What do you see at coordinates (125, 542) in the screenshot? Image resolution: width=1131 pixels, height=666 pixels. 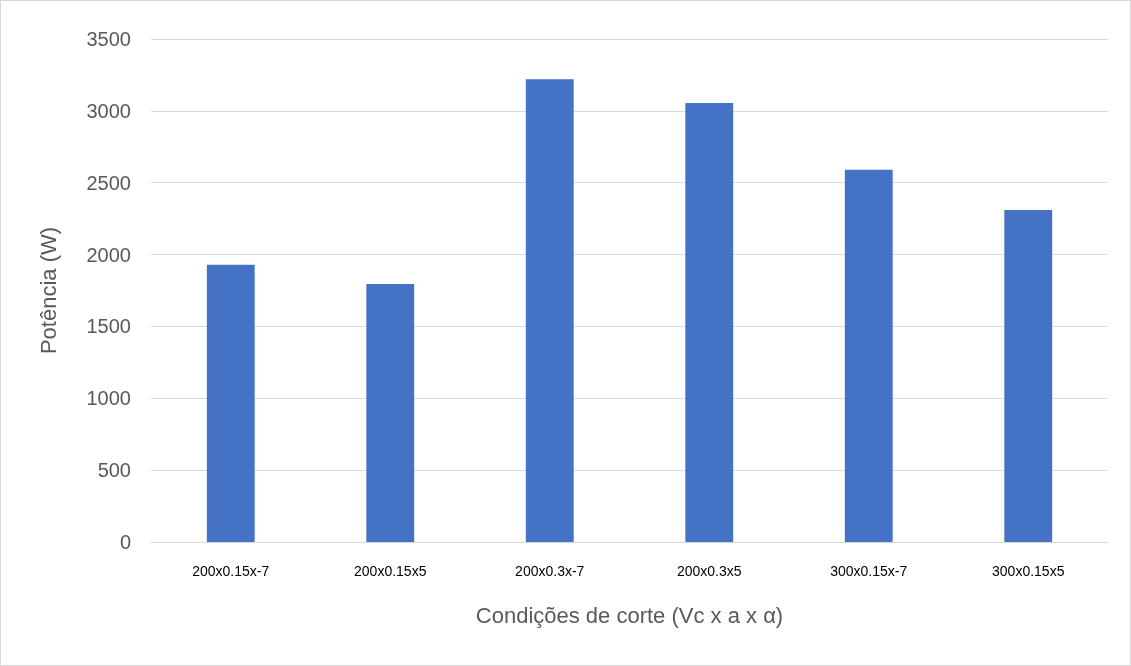 I see `y-tick-label: 0` at bounding box center [125, 542].